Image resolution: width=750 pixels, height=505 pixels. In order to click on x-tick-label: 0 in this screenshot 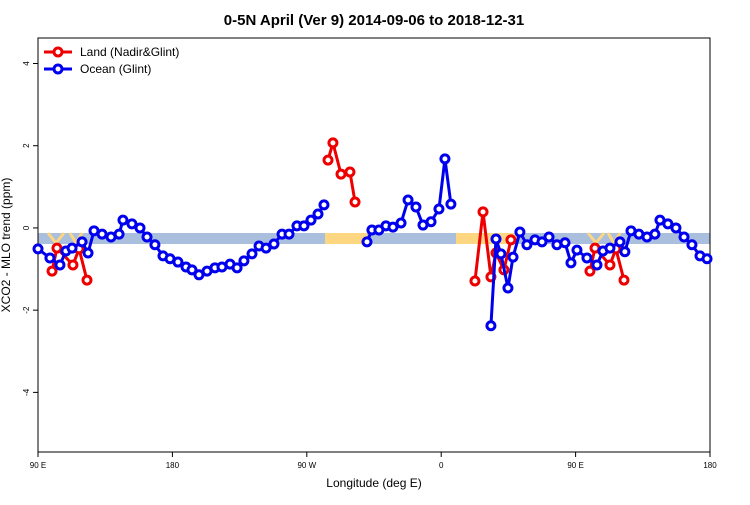, I will do `click(441, 465)`.